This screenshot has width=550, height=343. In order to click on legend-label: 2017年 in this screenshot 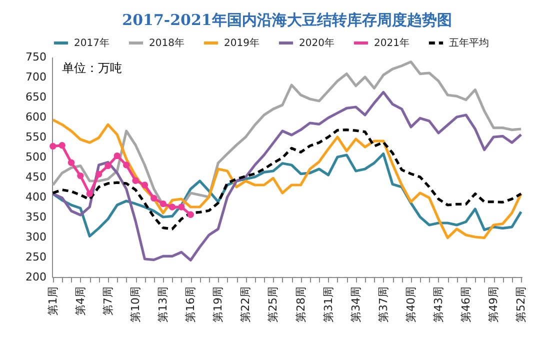, I will do `click(92, 43)`.